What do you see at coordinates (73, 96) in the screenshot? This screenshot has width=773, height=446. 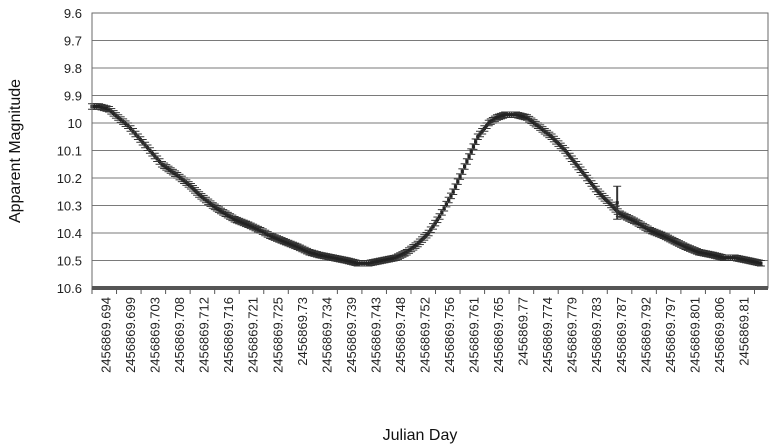 I see `y-tick-label: 9.9` at bounding box center [73, 96].